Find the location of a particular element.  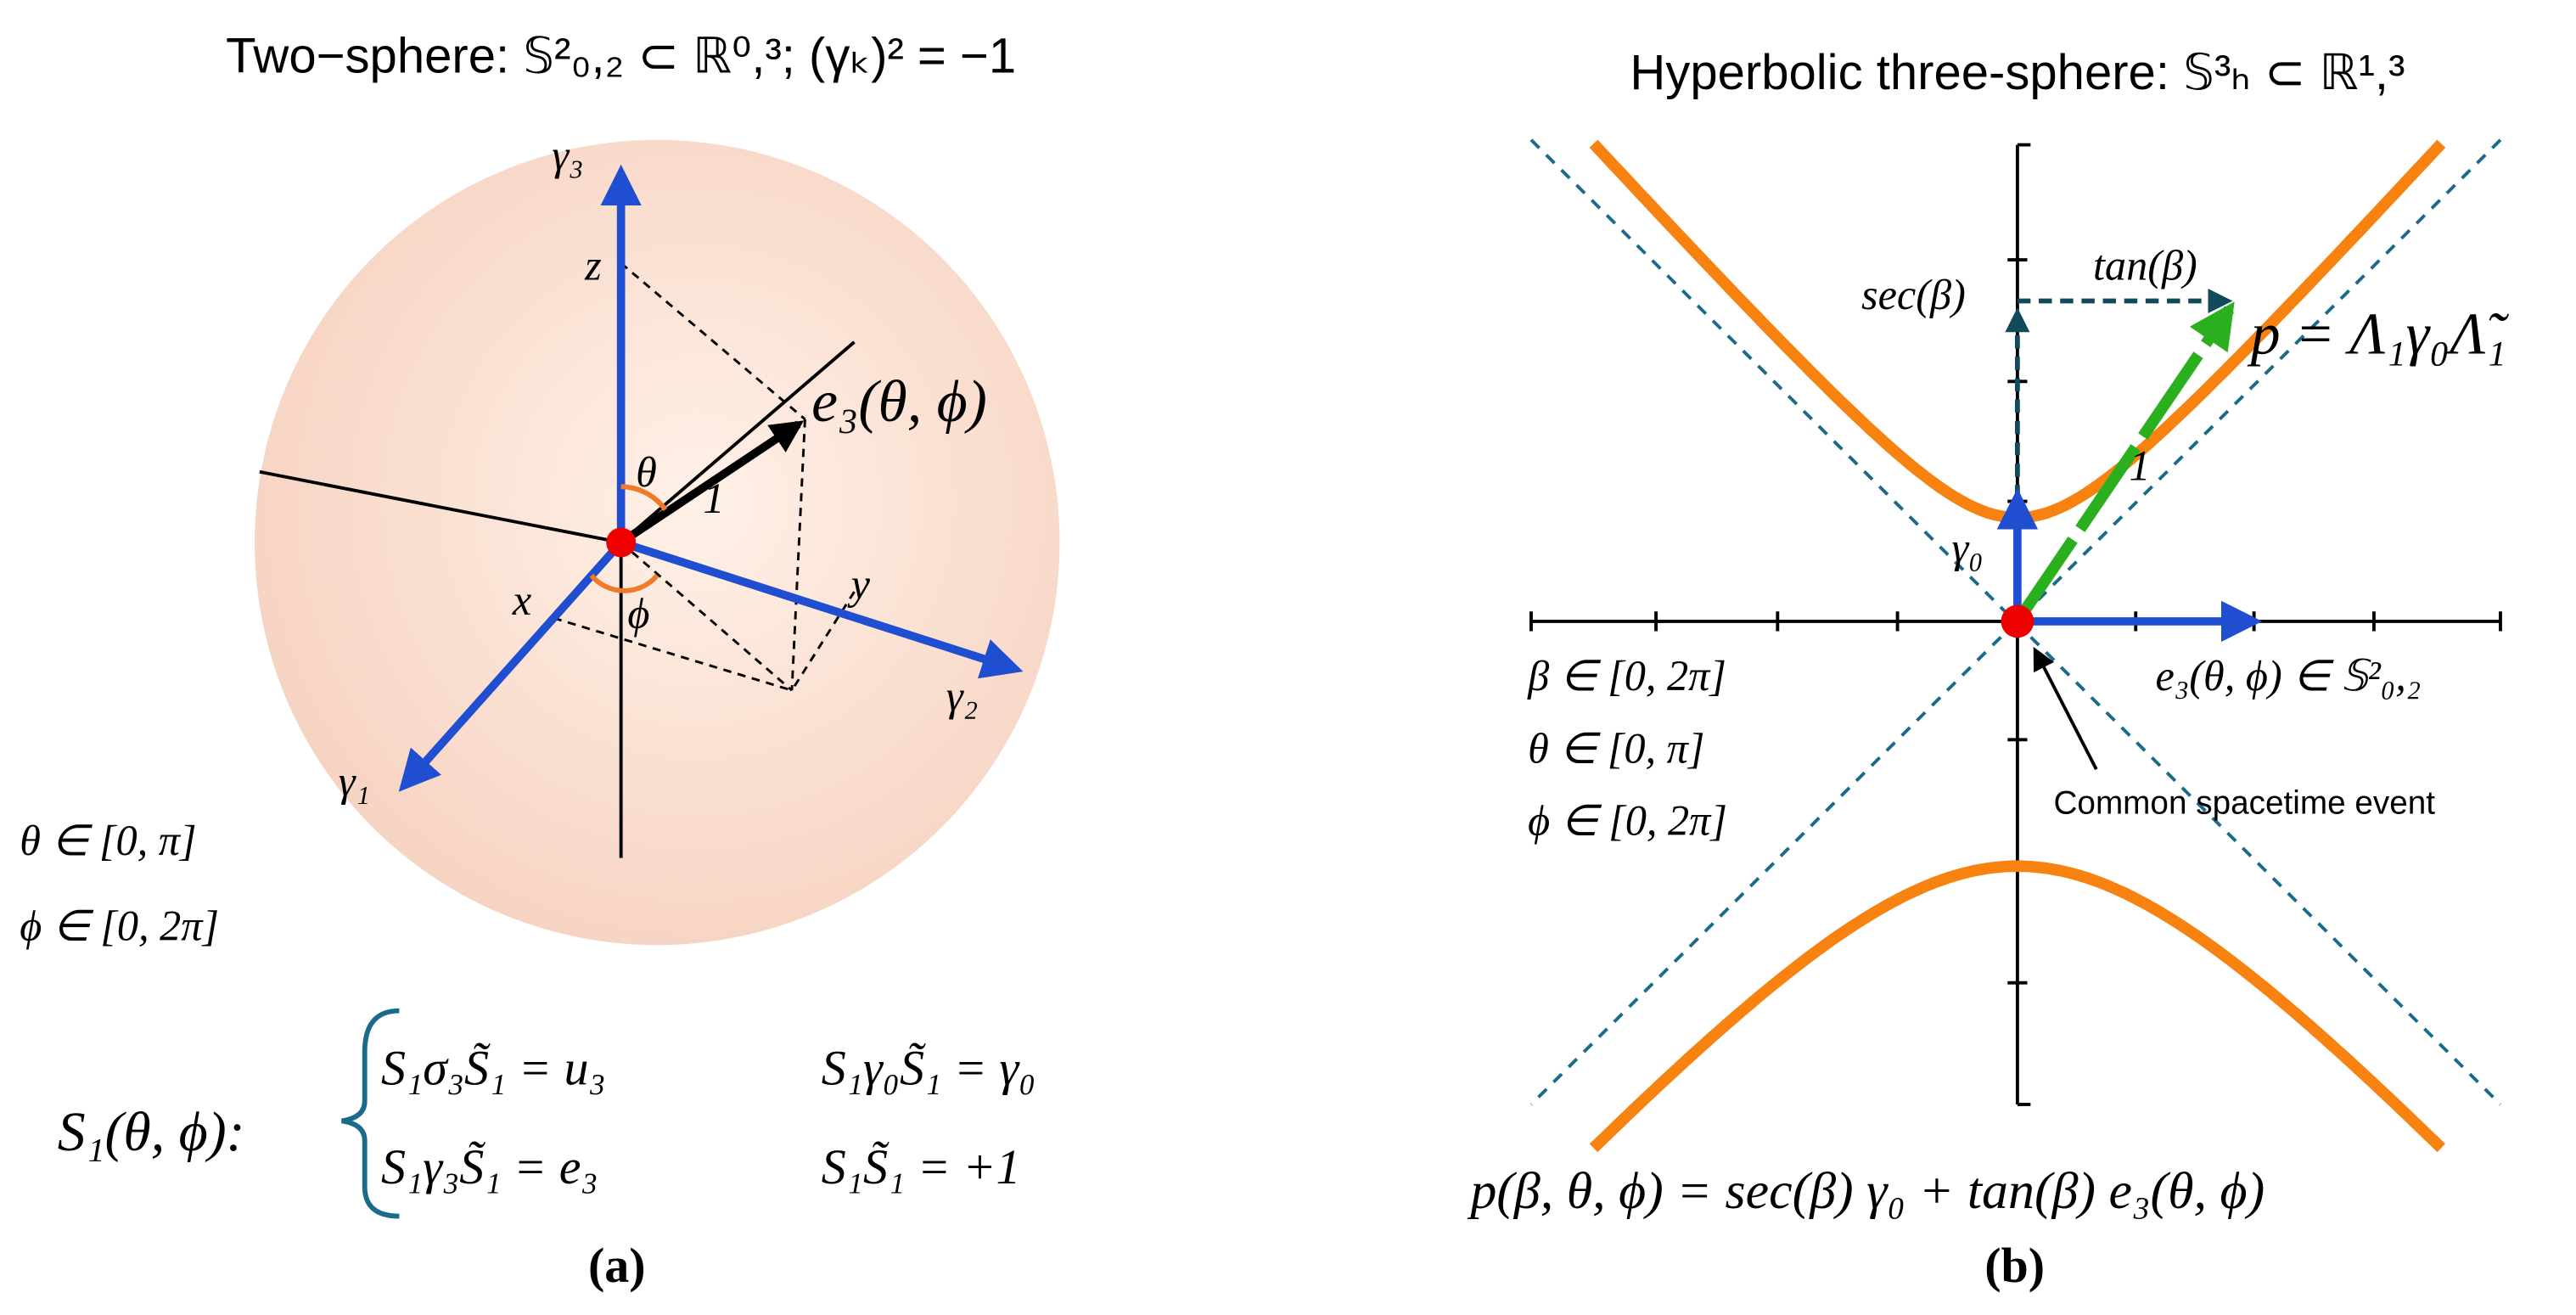

axes-lines is located at coordinates (557, 599).